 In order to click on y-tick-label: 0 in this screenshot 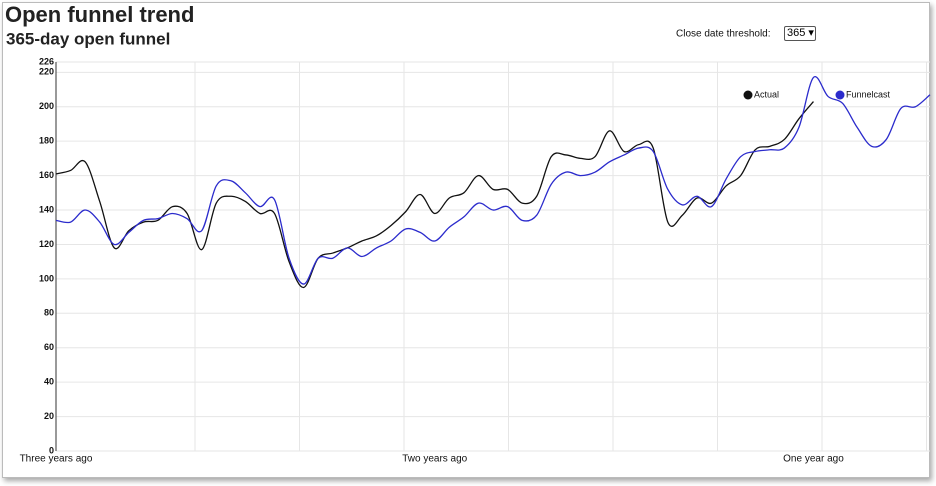, I will do `click(51, 450)`.